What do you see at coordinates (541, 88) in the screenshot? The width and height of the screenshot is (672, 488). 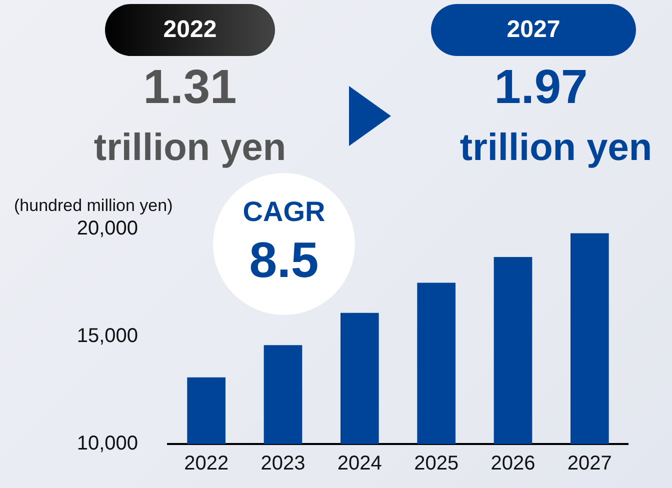 I see `text: 1.97` at bounding box center [541, 88].